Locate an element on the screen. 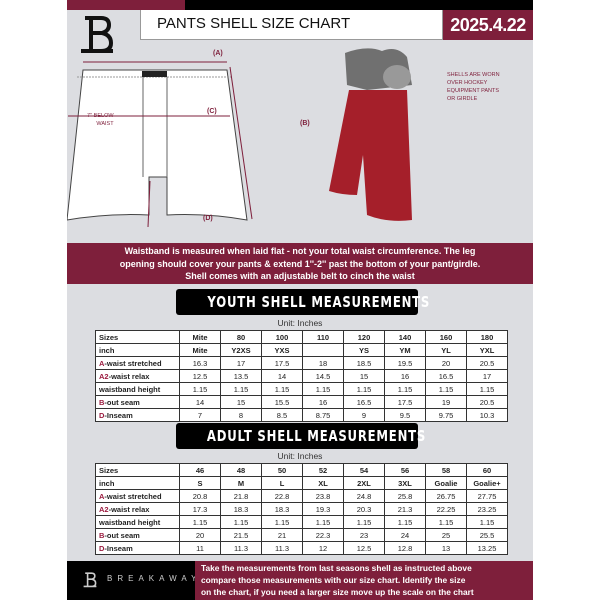 This screenshot has height=600, width=600. row-label-text: -waist stretched is located at coordinates (133, 496).